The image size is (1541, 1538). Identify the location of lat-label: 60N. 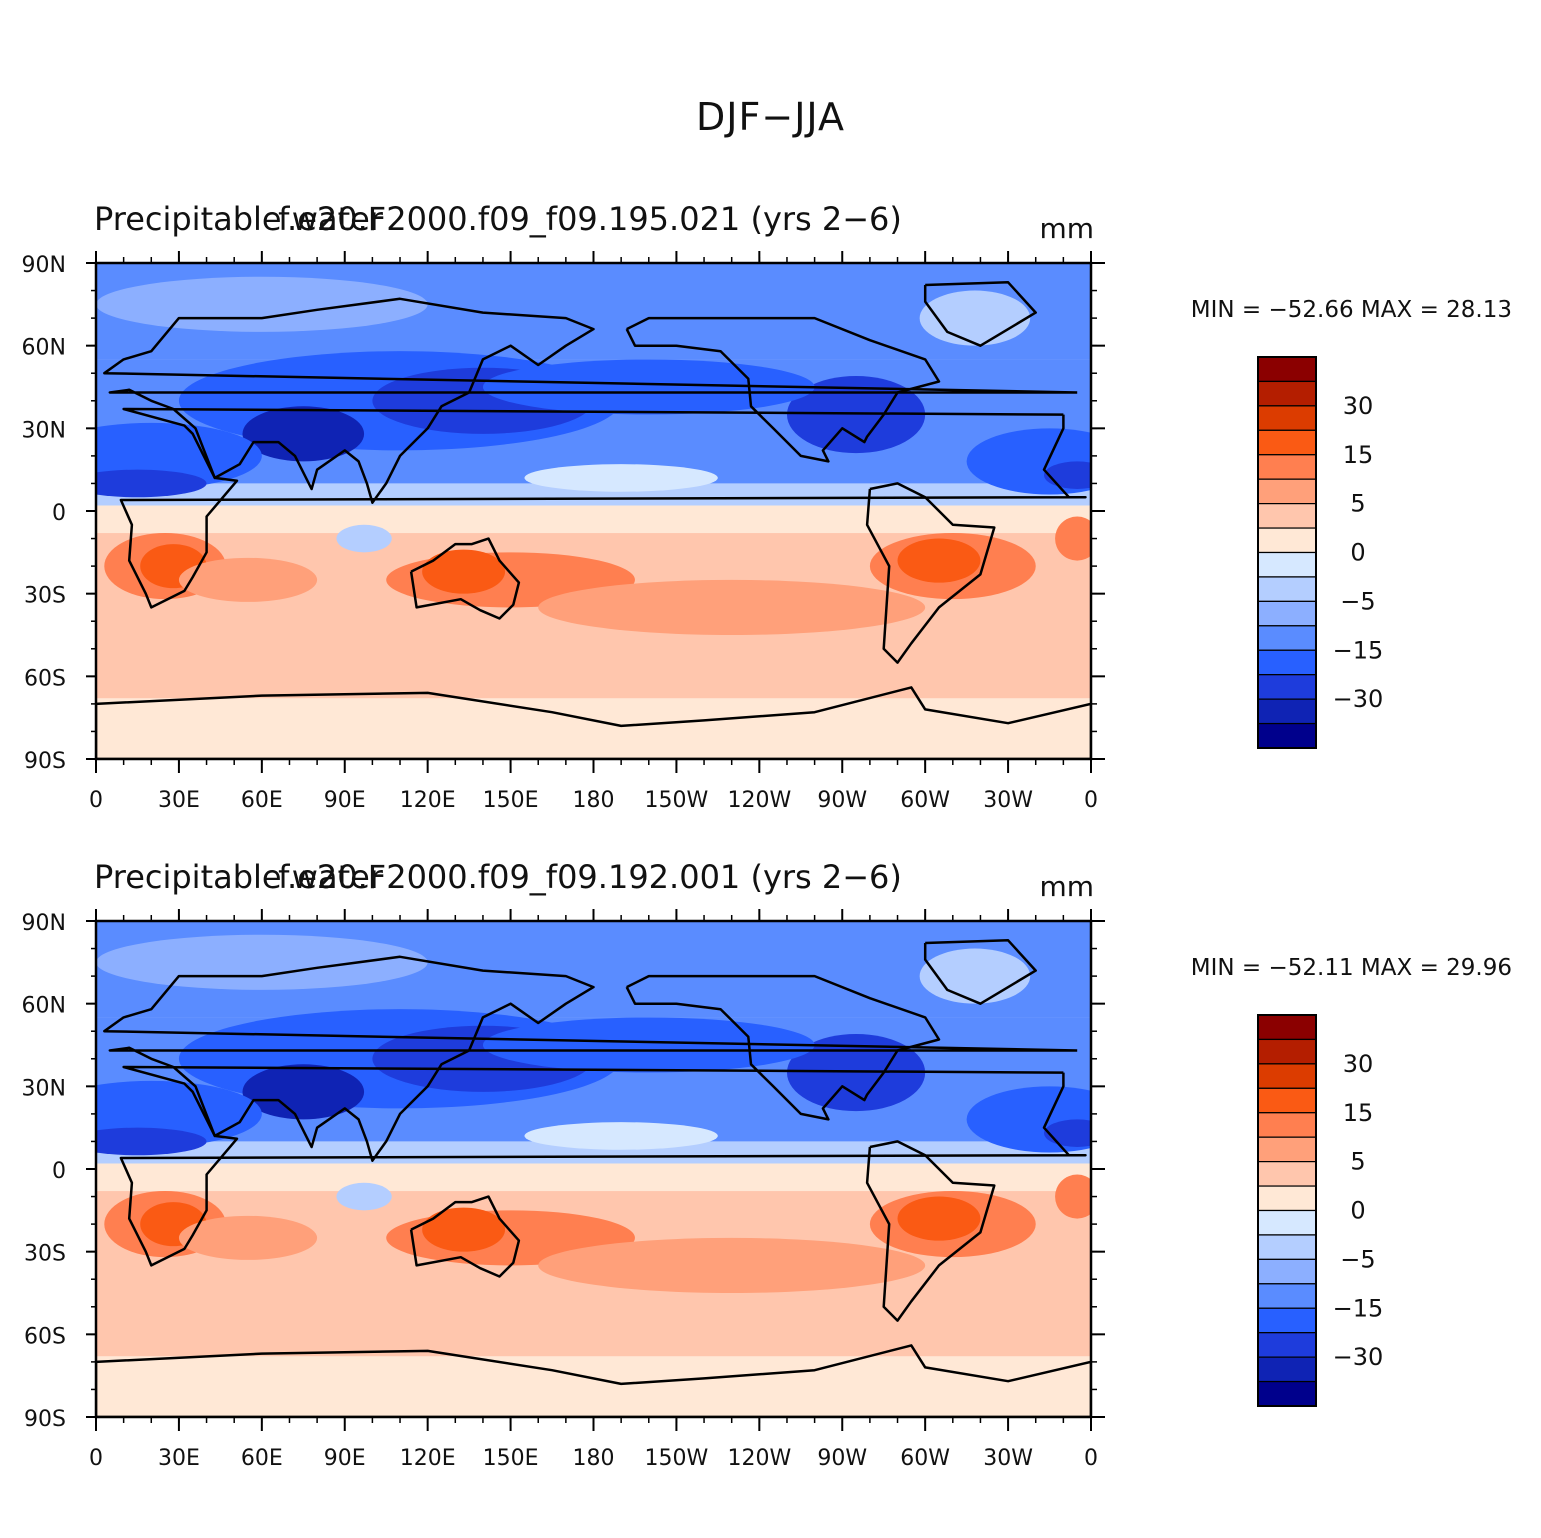
(44, 348).